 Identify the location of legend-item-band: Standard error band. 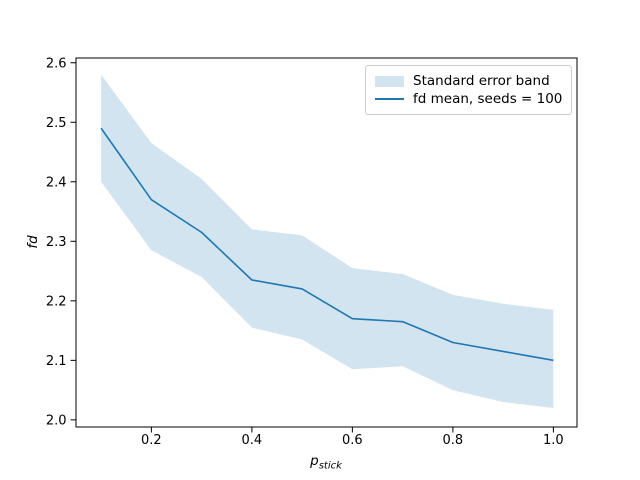
(468, 81).